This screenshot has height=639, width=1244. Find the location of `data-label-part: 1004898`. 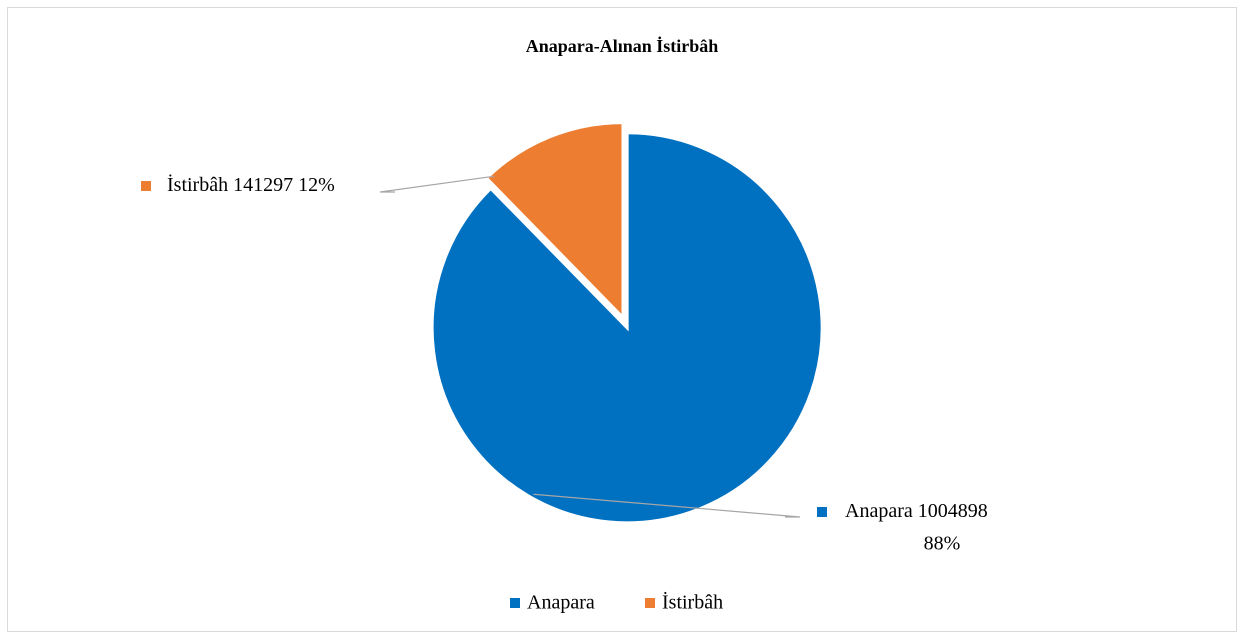

data-label-part: 1004898 is located at coordinates (953, 511).